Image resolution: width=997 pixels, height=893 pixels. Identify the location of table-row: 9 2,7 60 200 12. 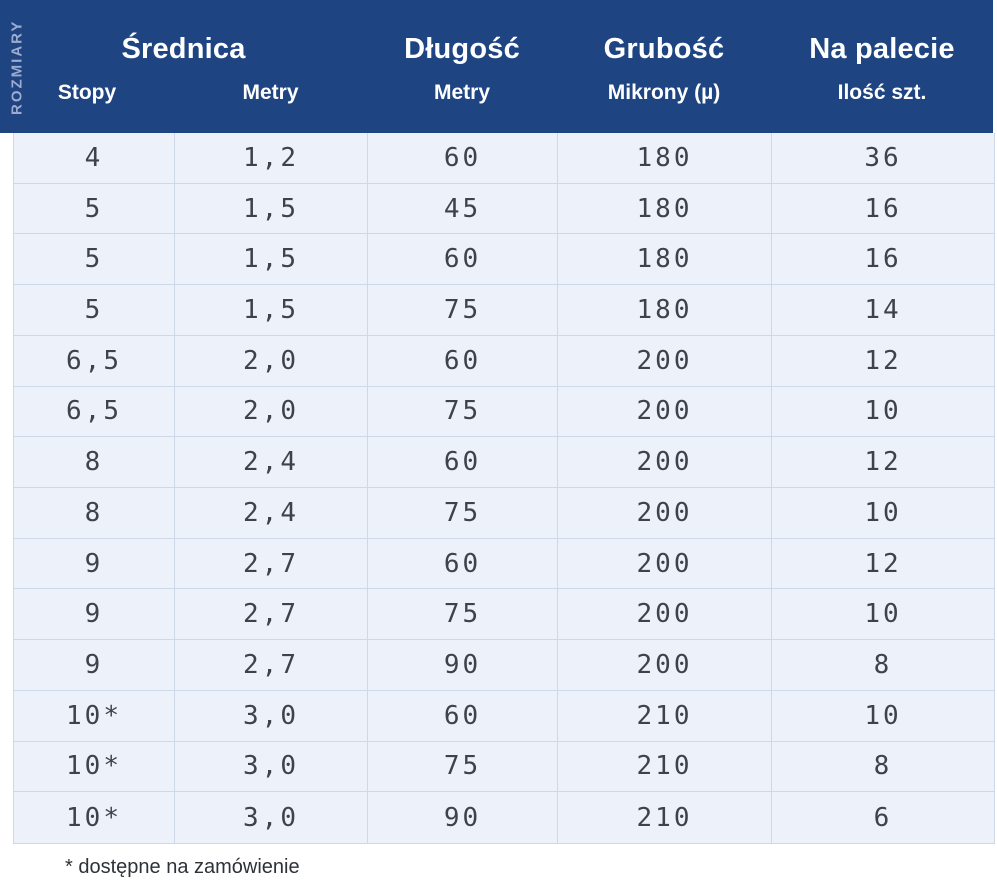
(504, 564).